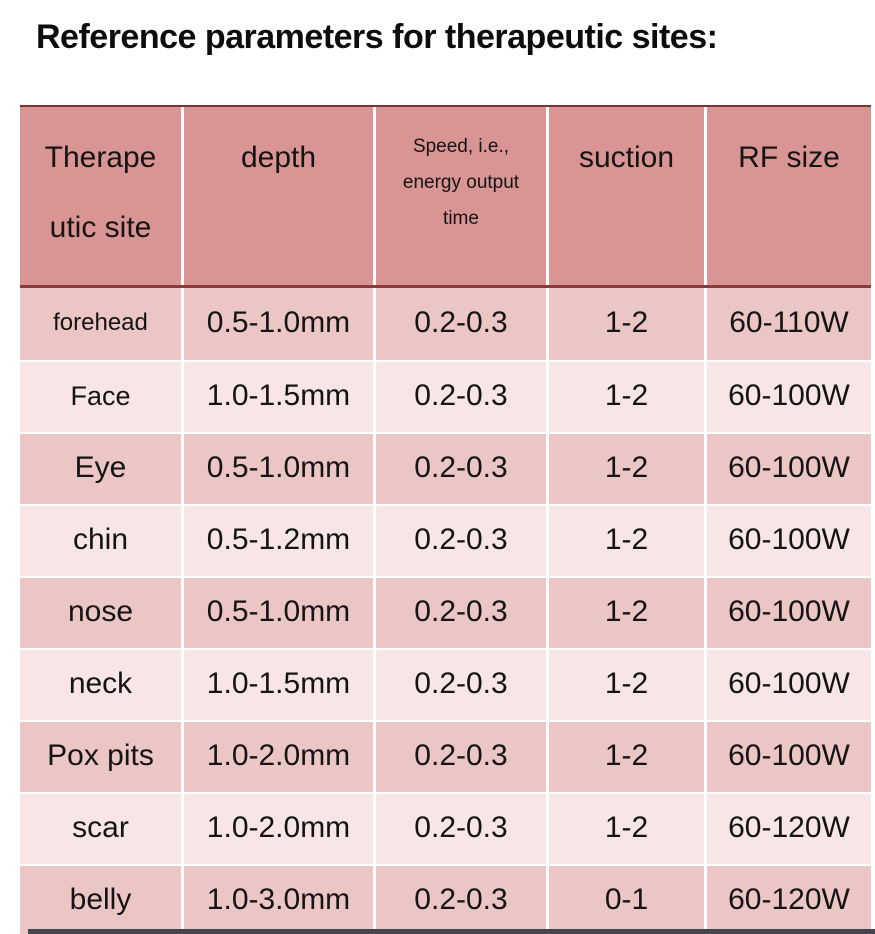 The image size is (875, 934). What do you see at coordinates (100, 396) in the screenshot?
I see `cell-site: Face` at bounding box center [100, 396].